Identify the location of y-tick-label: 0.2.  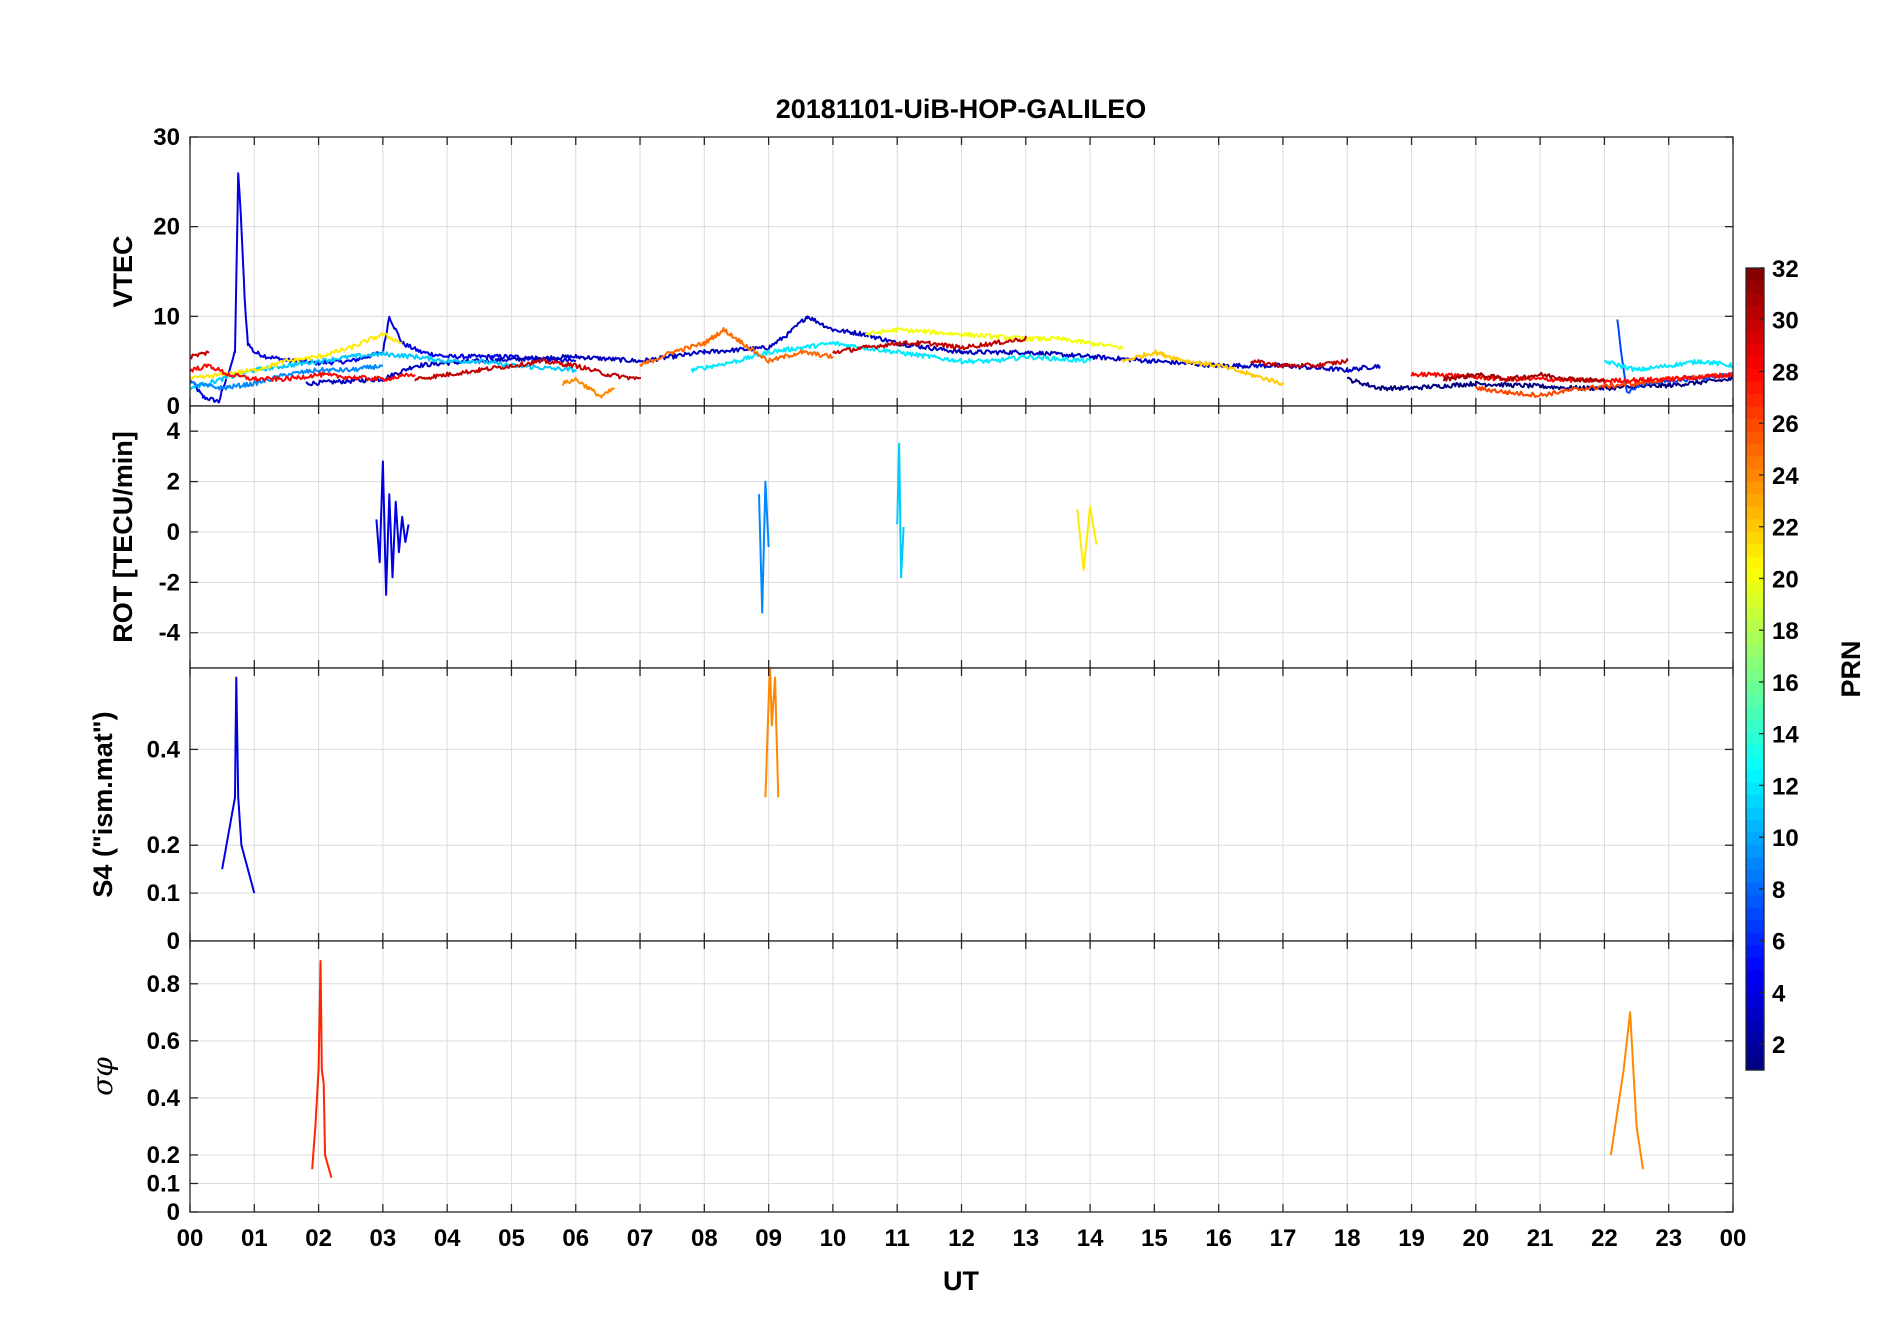
(163, 845).